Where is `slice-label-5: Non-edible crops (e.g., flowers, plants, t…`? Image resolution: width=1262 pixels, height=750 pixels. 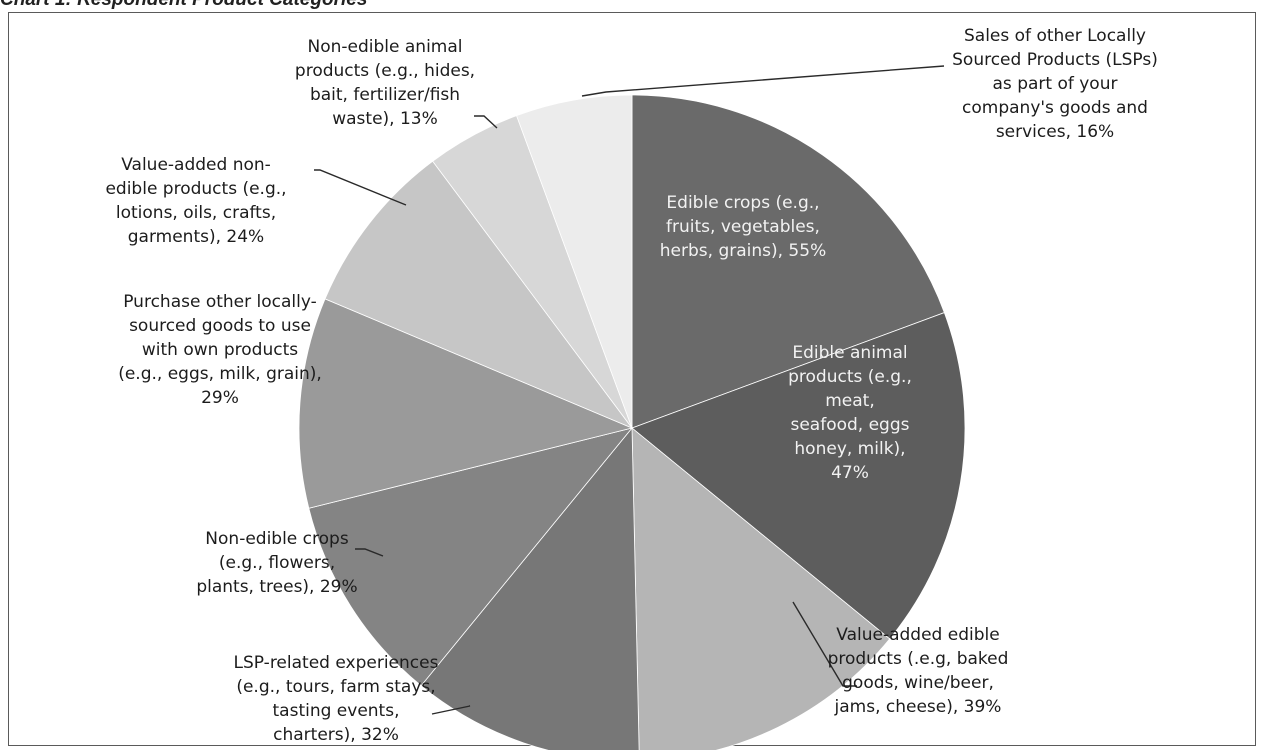
slice-label-5: Non-edible crops (e.g., flowers, plants, t… is located at coordinates (276, 563).